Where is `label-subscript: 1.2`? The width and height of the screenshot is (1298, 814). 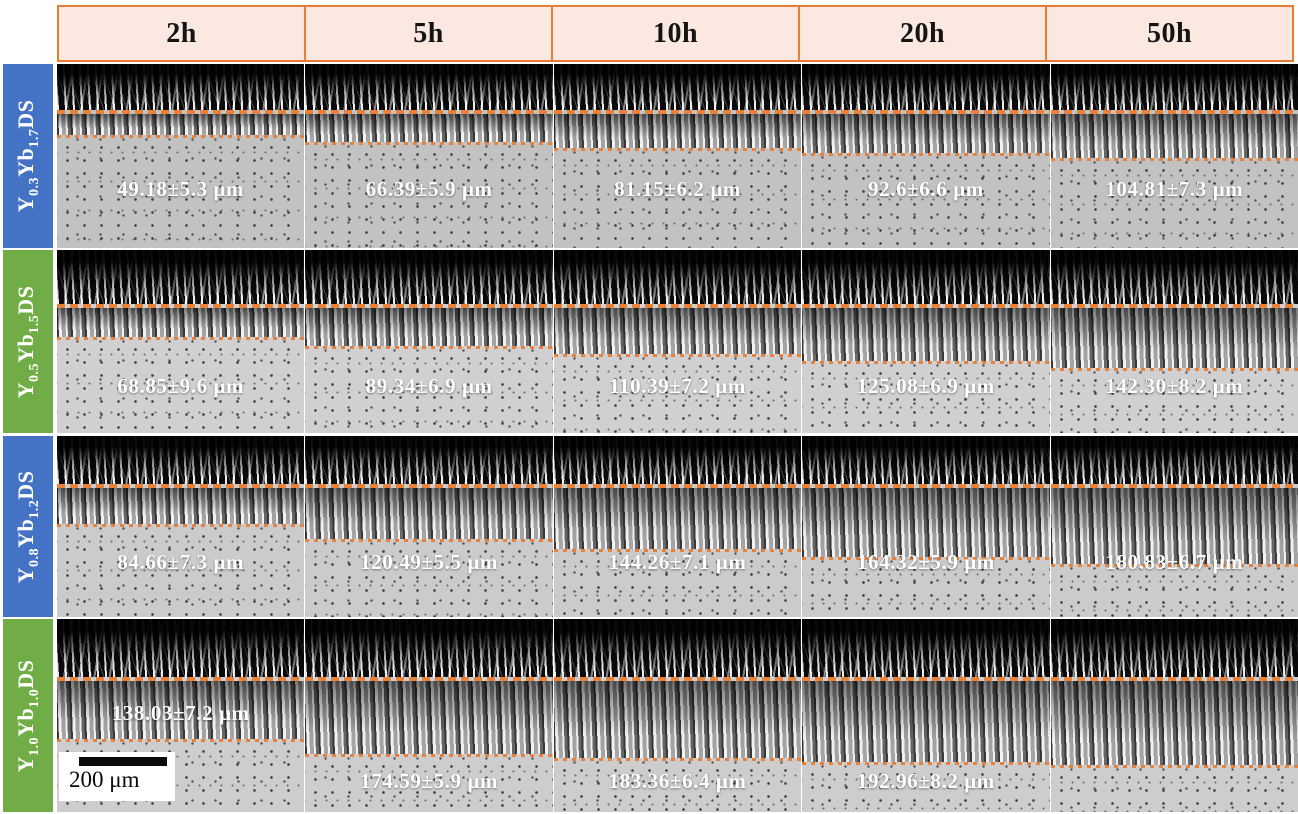 label-subscript: 1.2 is located at coordinates (34, 509).